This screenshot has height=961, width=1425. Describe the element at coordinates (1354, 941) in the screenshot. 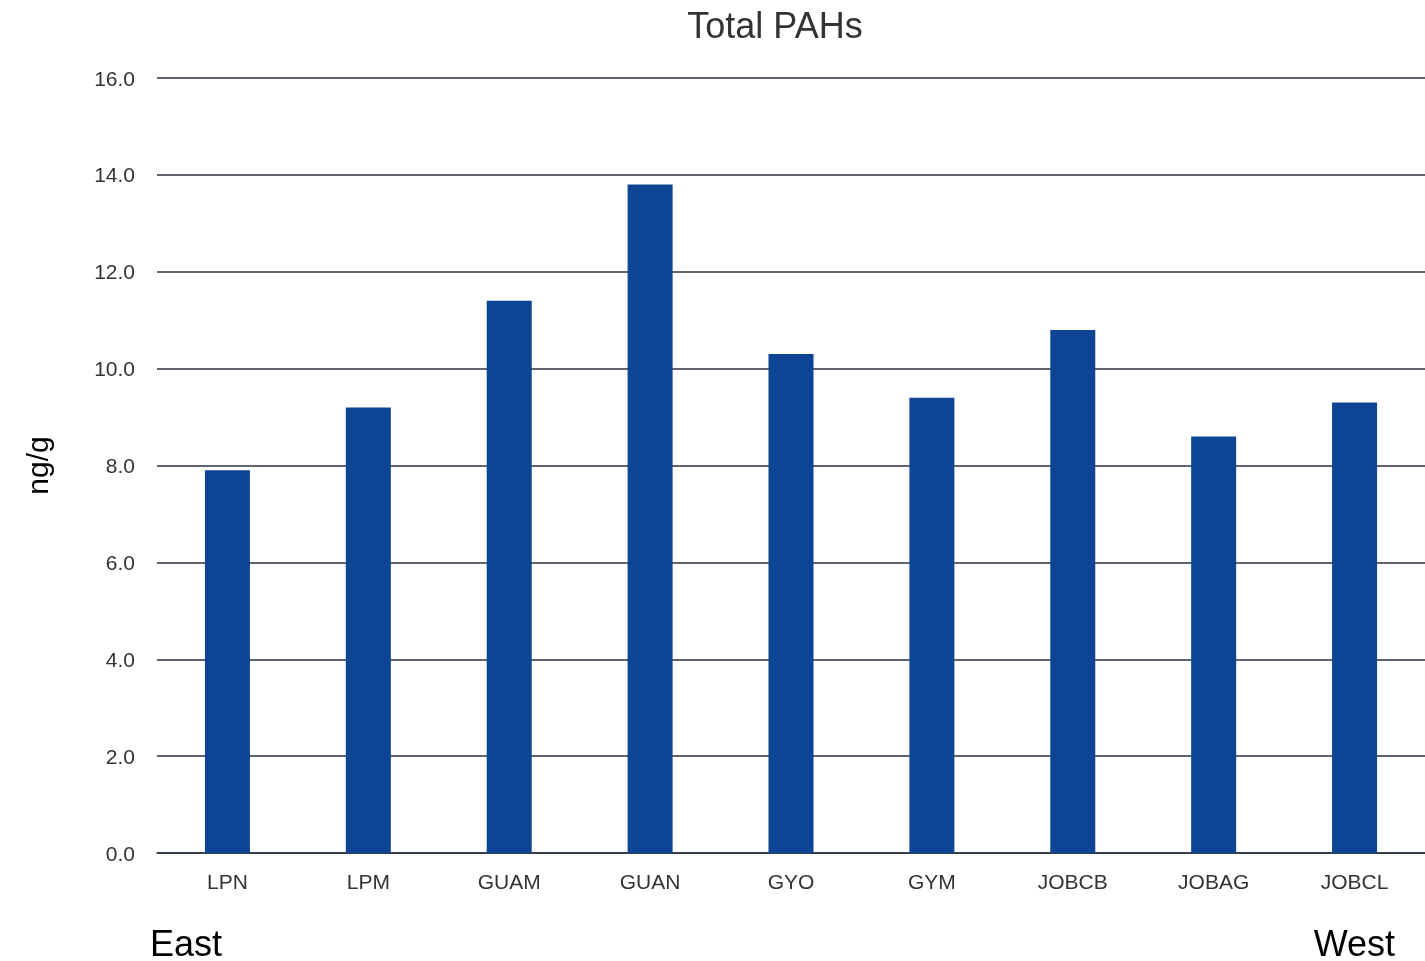

I see `text: West` at that location.